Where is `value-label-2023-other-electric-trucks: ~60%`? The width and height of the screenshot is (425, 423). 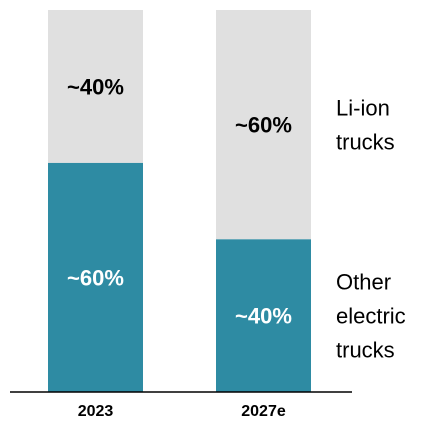
value-label-2023-other-electric-trucks: ~60% is located at coordinates (95, 277).